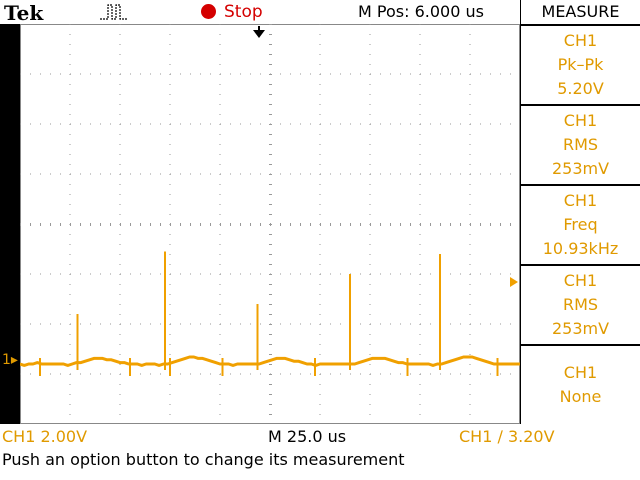 The image size is (640, 480). What do you see at coordinates (580, 145) in the screenshot?
I see `measurement-slot-2: CH1 RMS 253mV` at bounding box center [580, 145].